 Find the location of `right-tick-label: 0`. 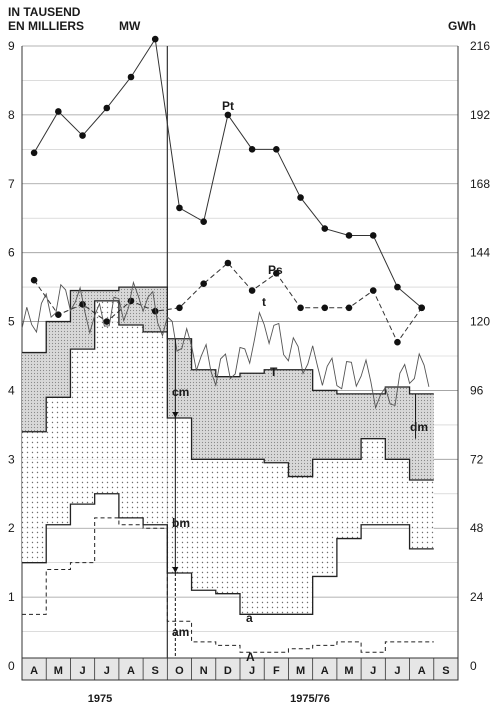

right-tick-label: 0 is located at coordinates (473, 666).